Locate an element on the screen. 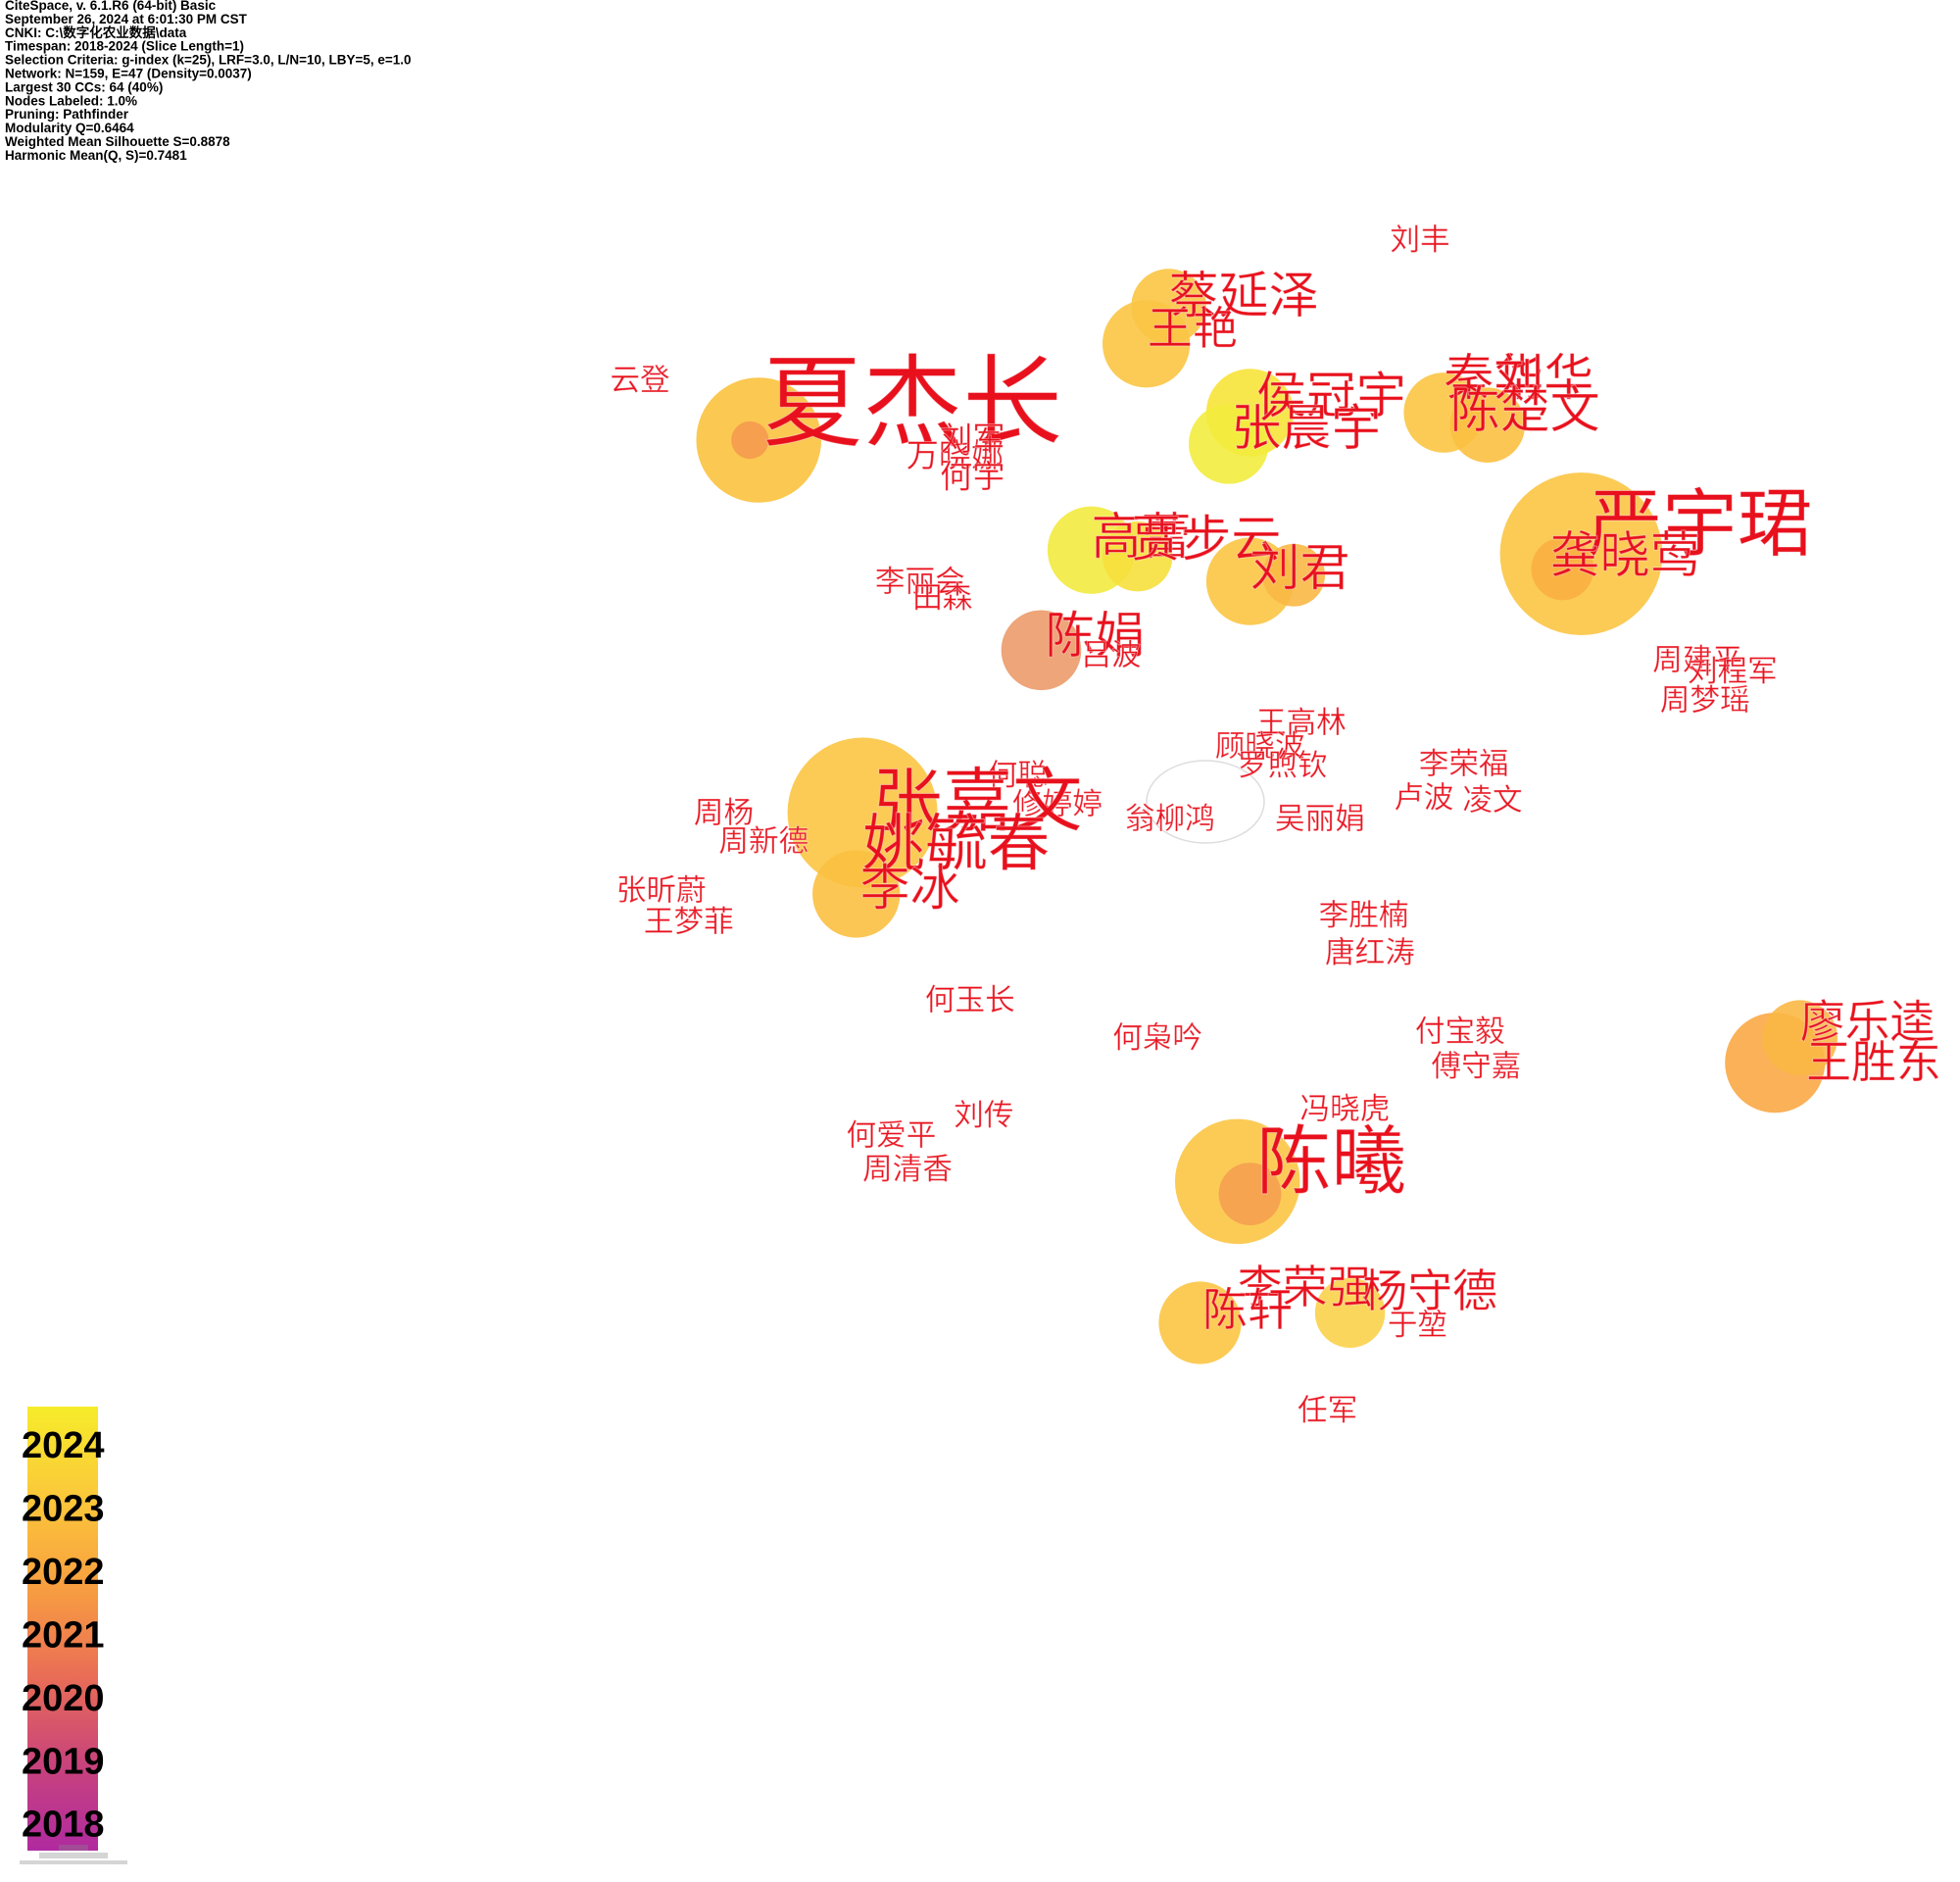 The width and height of the screenshot is (1960, 1882). node-label: 刘程军 is located at coordinates (1733, 672).